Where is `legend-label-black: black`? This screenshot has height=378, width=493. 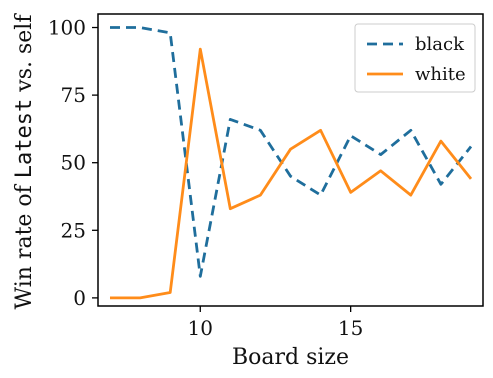 legend-label-black: black is located at coordinates (440, 44).